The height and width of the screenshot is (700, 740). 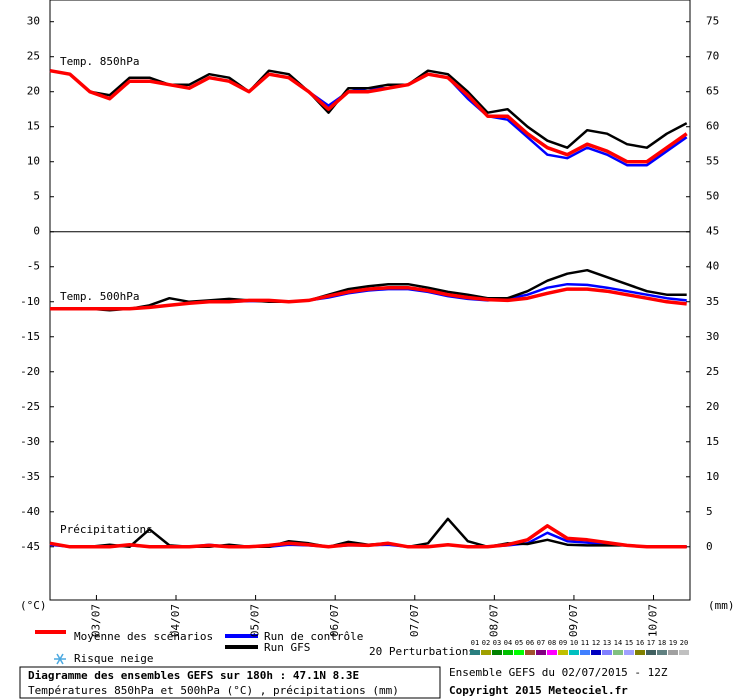 What do you see at coordinates (709, 546) in the screenshot?
I see `y2-tick-label: 0` at bounding box center [709, 546].